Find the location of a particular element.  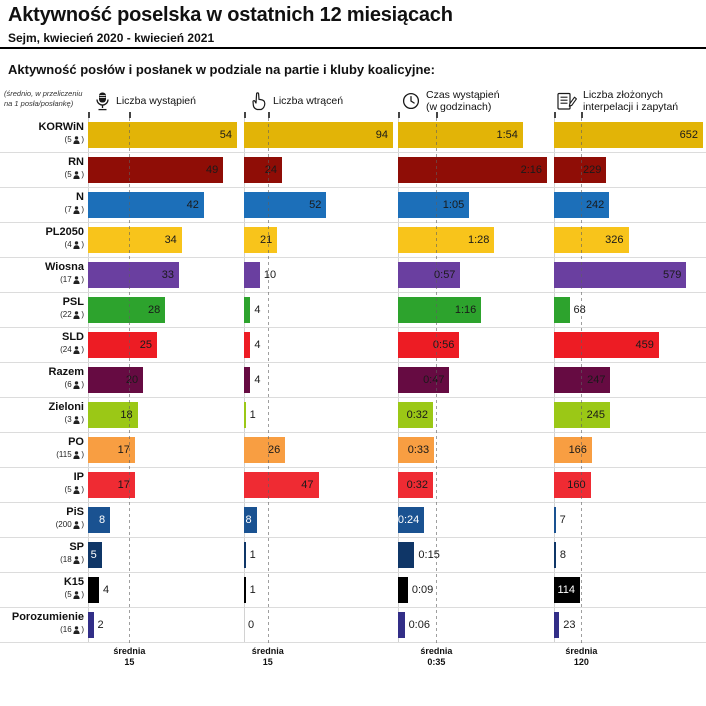

bar-wystapienia-porozumienie is located at coordinates (91, 625).